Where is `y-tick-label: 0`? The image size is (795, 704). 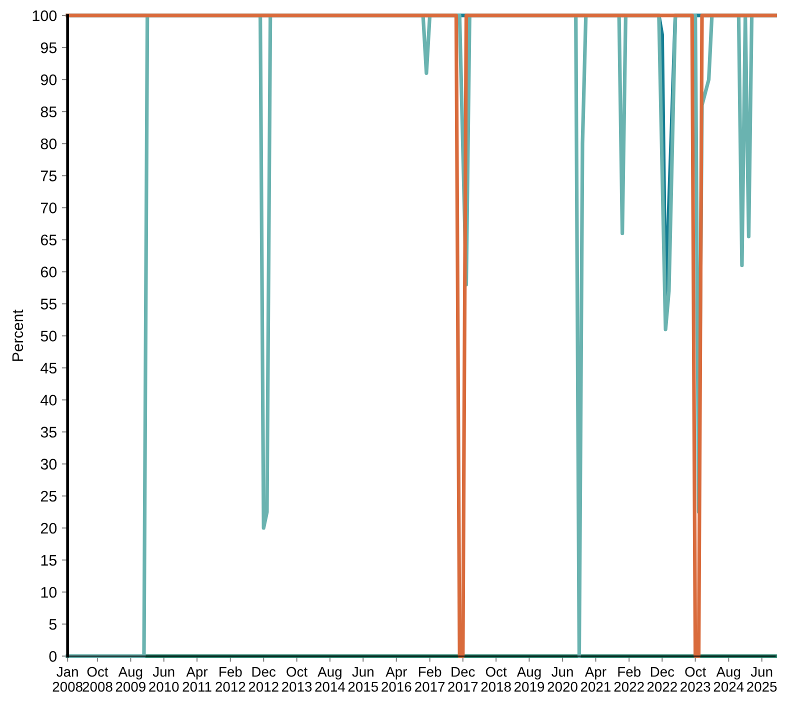 y-tick-label: 0 is located at coordinates (53, 656).